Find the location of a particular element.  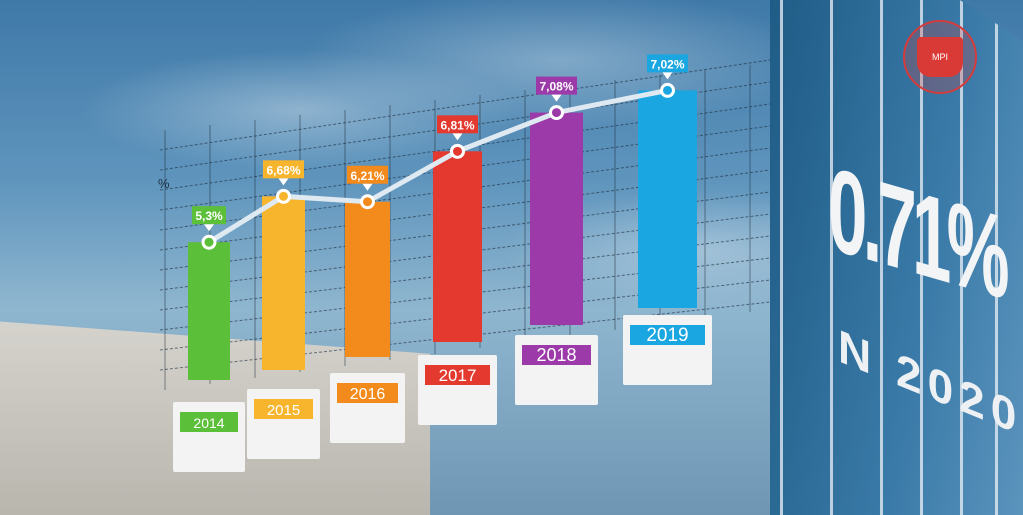

data-label: 6,68% is located at coordinates (283, 170).